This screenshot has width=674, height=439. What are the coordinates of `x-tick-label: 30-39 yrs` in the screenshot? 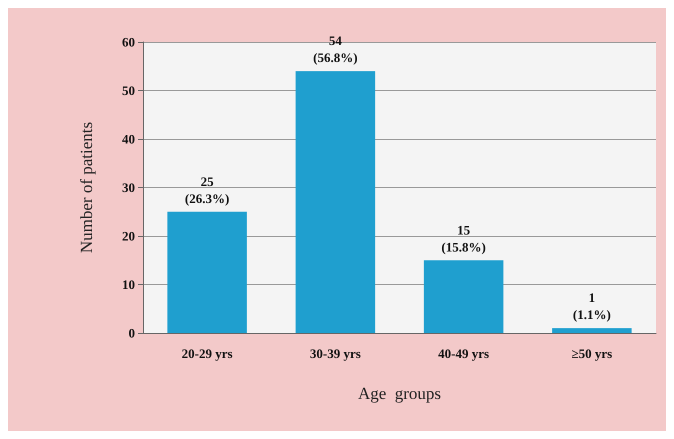 It's located at (335, 353).